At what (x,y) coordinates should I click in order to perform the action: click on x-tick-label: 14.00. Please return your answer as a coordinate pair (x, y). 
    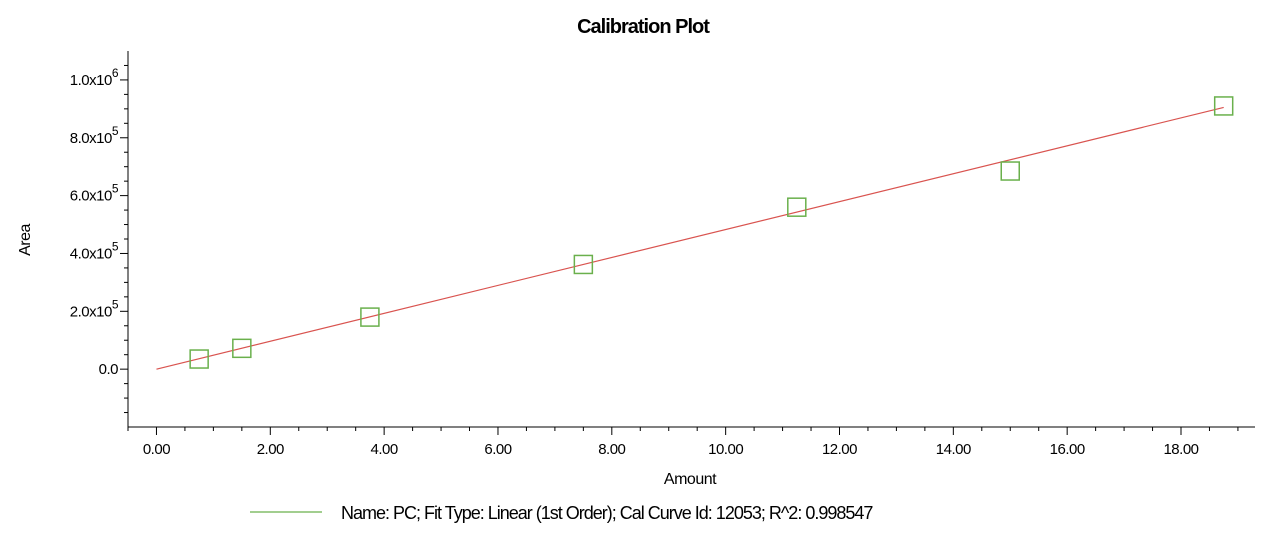
    Looking at the image, I should click on (953, 449).